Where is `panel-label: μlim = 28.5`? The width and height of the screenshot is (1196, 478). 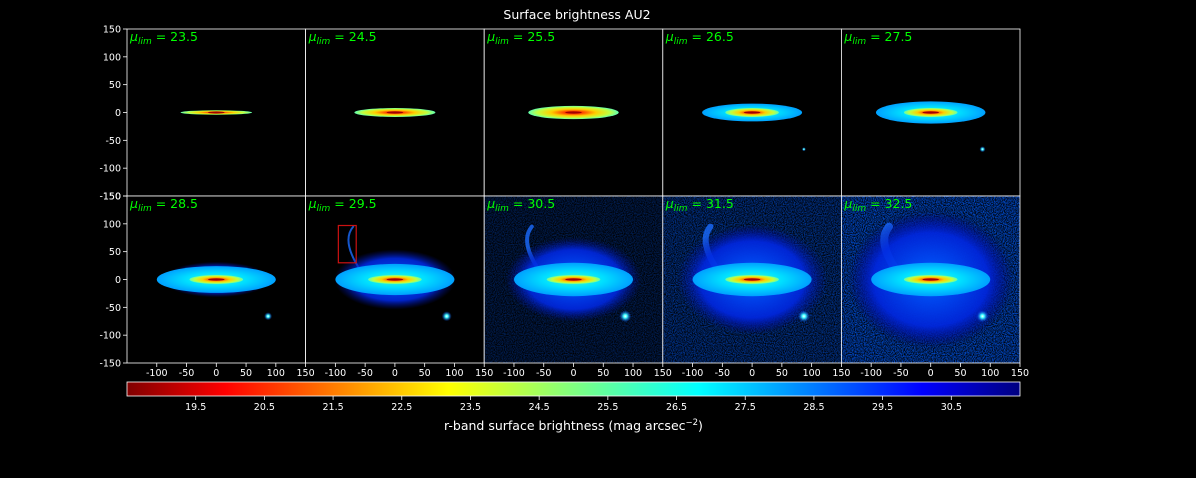
panel-label: μlim = 28.5 is located at coordinates (163, 205).